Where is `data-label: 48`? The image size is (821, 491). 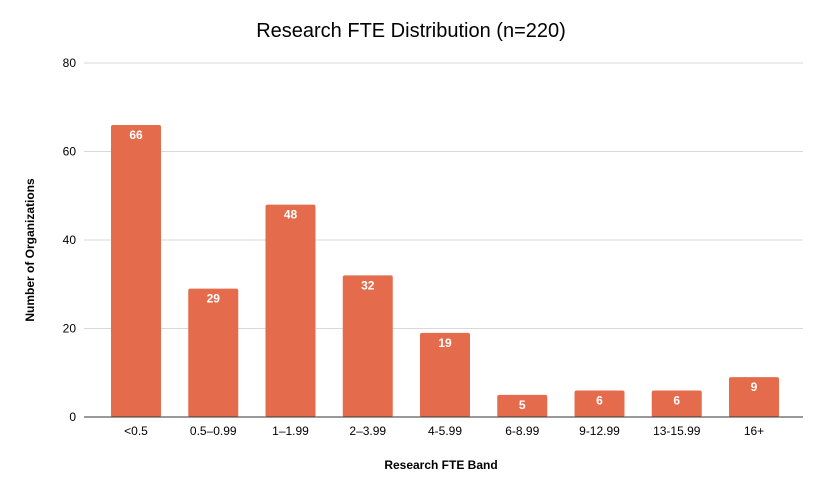 data-label: 48 is located at coordinates (291, 215).